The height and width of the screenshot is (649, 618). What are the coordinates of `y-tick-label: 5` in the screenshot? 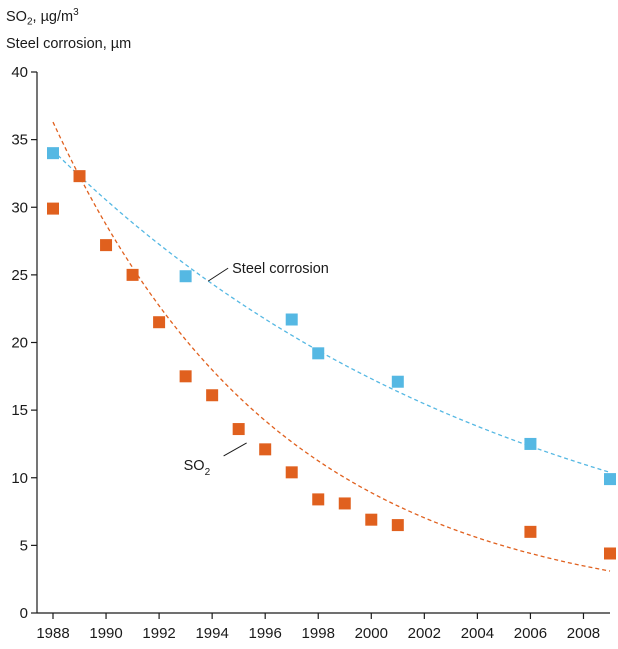 It's located at (24, 545).